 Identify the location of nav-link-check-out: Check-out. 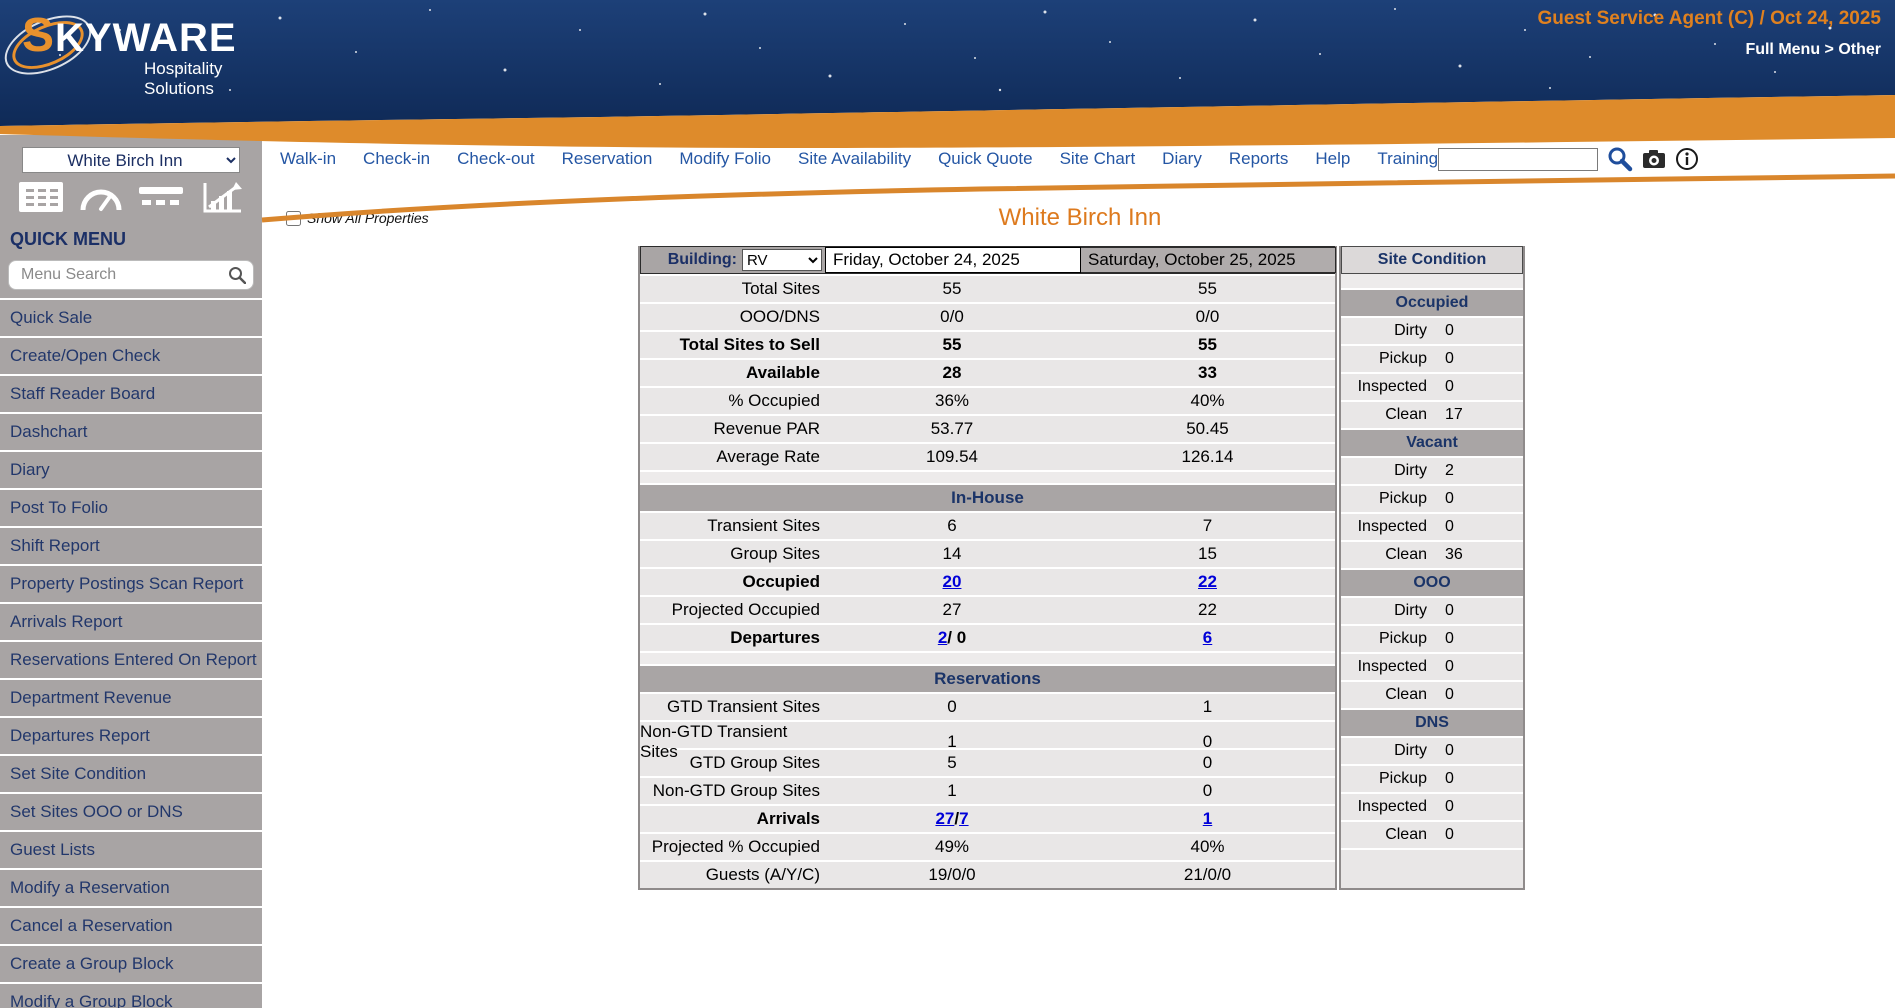
(496, 158).